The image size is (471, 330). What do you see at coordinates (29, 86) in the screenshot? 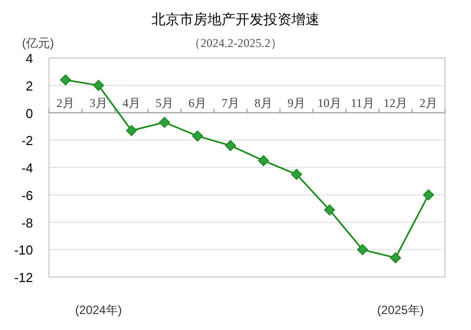
I see `y-tick-label: 2` at bounding box center [29, 86].